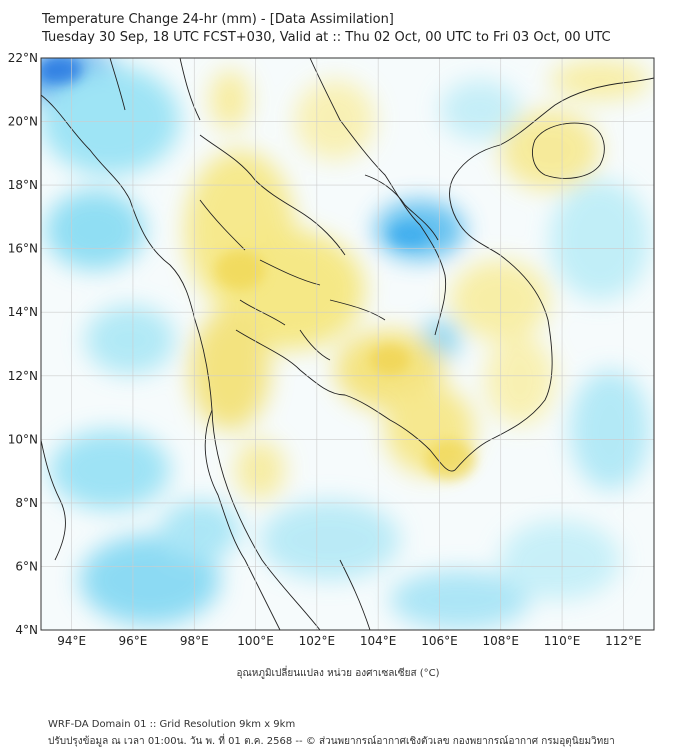 This screenshot has width=676, height=756. What do you see at coordinates (133, 641) in the screenshot?
I see `lon-tick-label: 96°E` at bounding box center [133, 641].